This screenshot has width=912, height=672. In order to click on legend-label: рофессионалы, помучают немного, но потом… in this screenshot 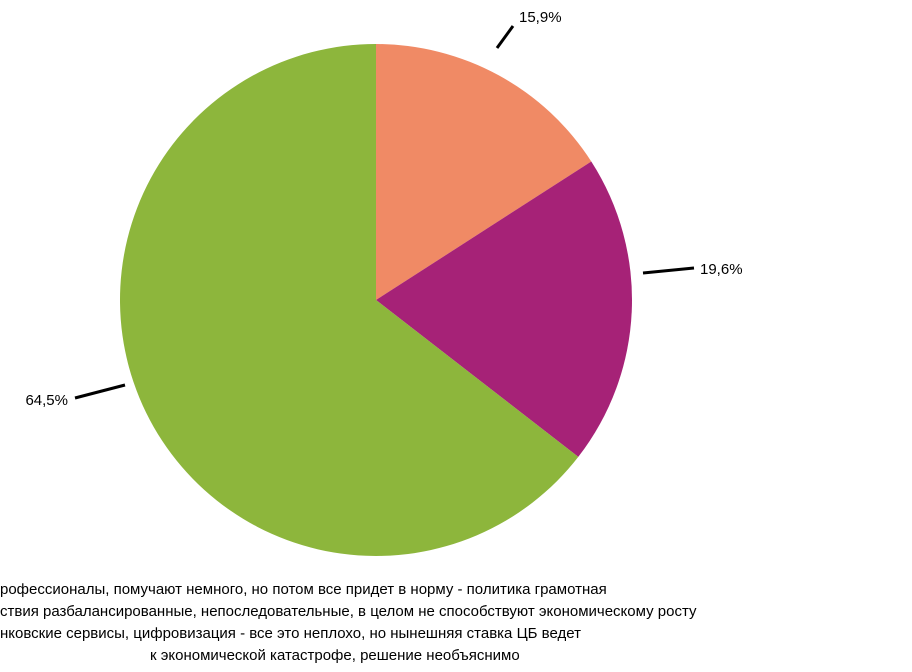, I will do `click(303, 589)`.